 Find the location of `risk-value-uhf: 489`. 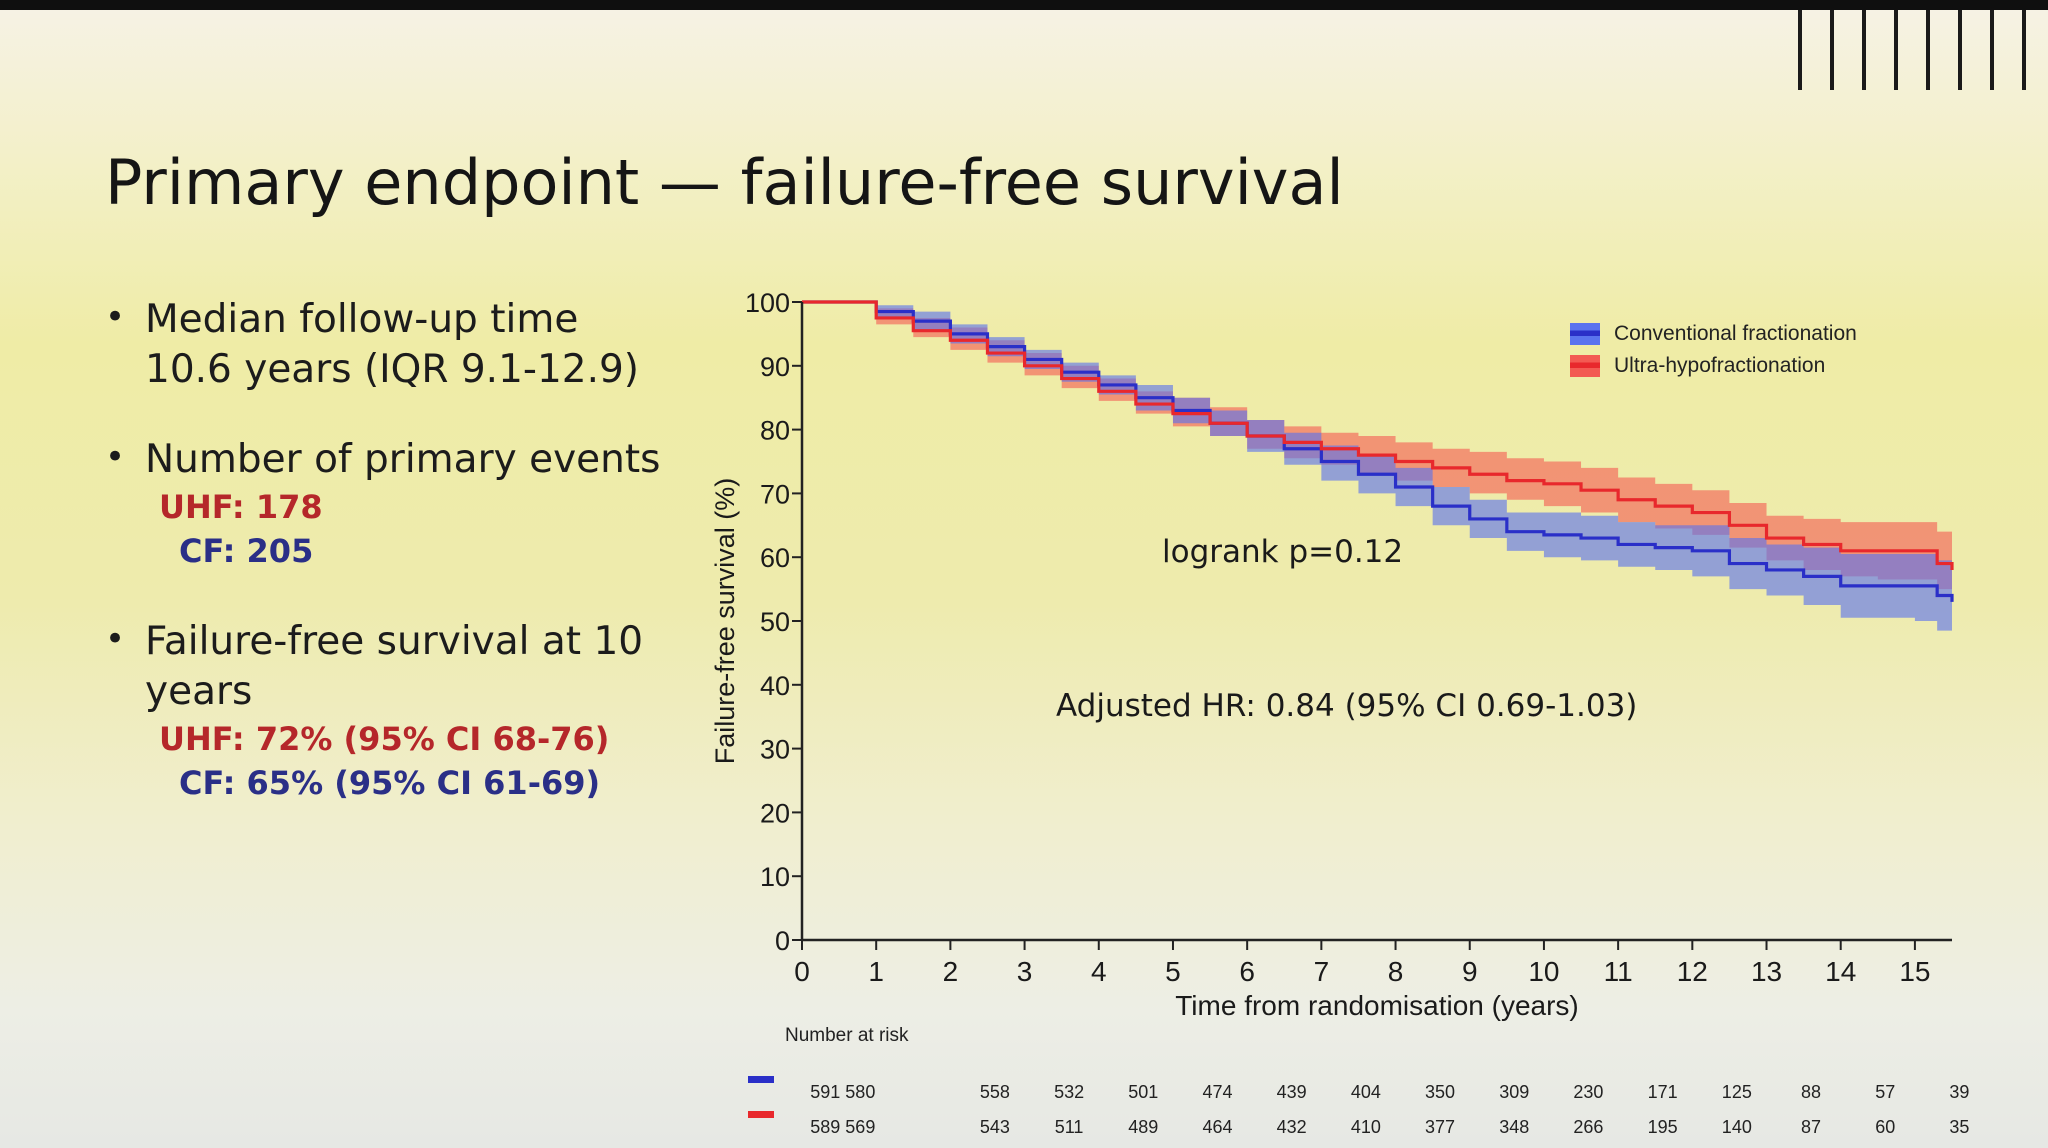

risk-value-uhf: 489 is located at coordinates (1143, 1127).